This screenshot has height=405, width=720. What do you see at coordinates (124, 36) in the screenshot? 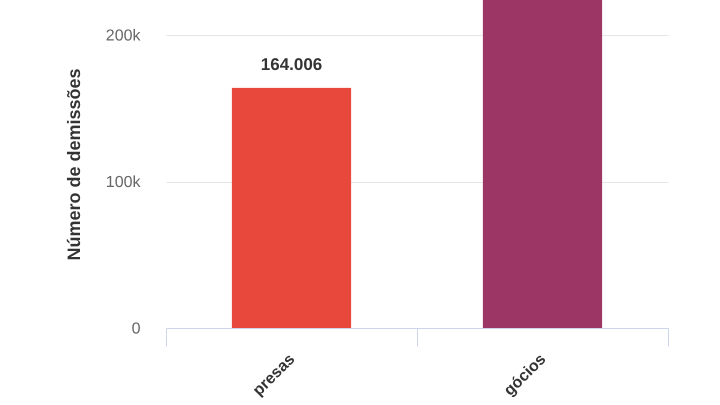
I see `y-tick-label: 200k` at bounding box center [124, 36].